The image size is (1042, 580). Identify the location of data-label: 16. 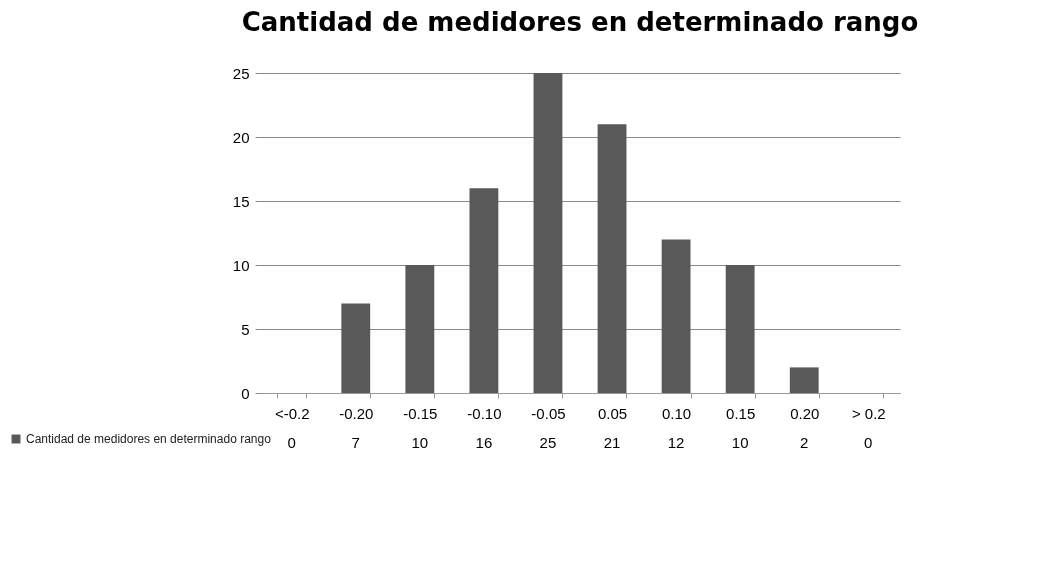
(484, 442).